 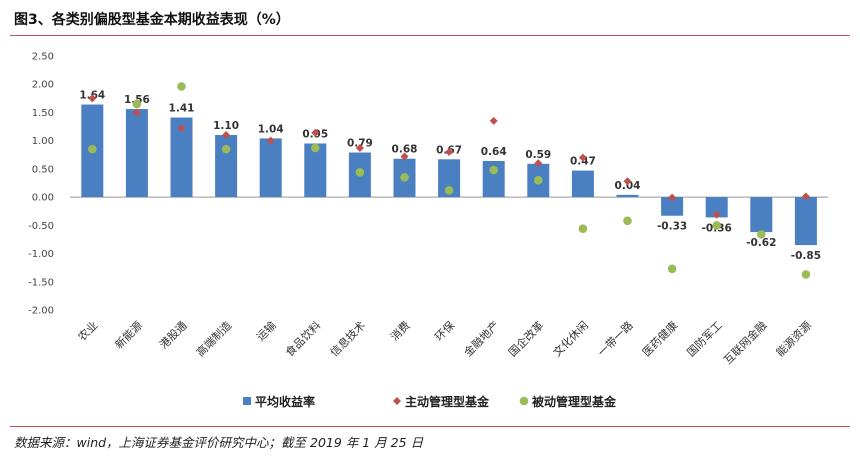 What do you see at coordinates (574, 401) in the screenshot?
I see `legend-passive-label: 被动管理型基金` at bounding box center [574, 401].